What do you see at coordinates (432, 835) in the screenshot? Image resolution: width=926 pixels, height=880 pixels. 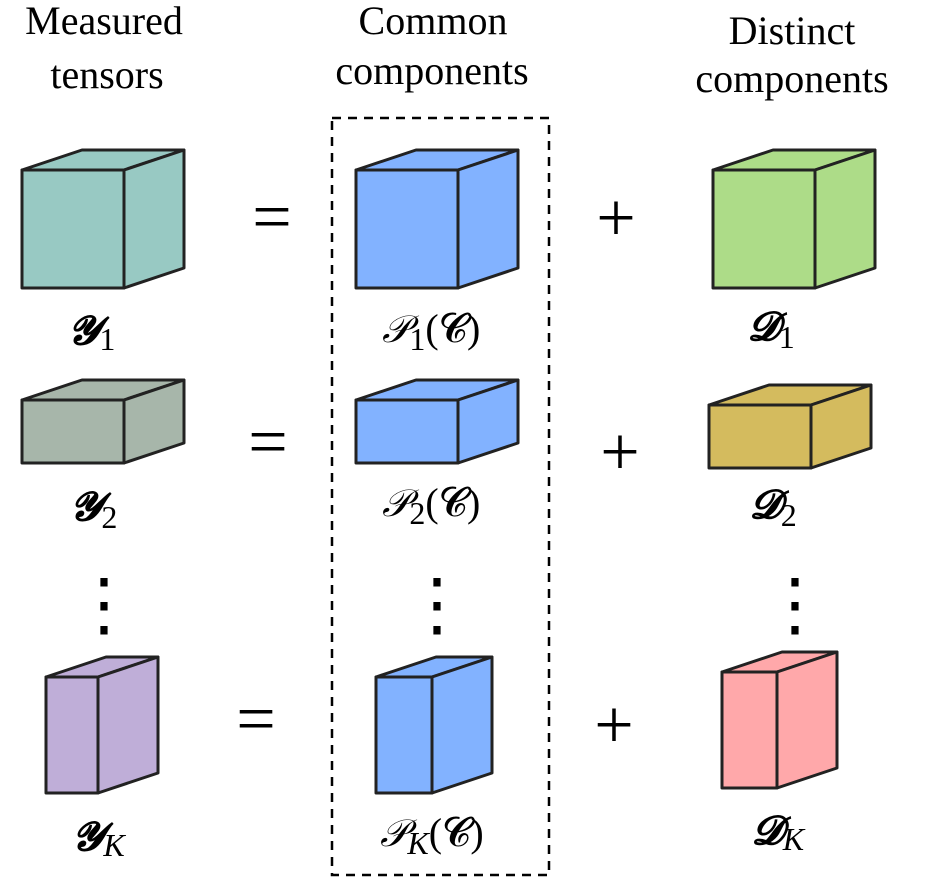 I see `label-common-k: 𝒫K(𝓒)` at bounding box center [432, 835].